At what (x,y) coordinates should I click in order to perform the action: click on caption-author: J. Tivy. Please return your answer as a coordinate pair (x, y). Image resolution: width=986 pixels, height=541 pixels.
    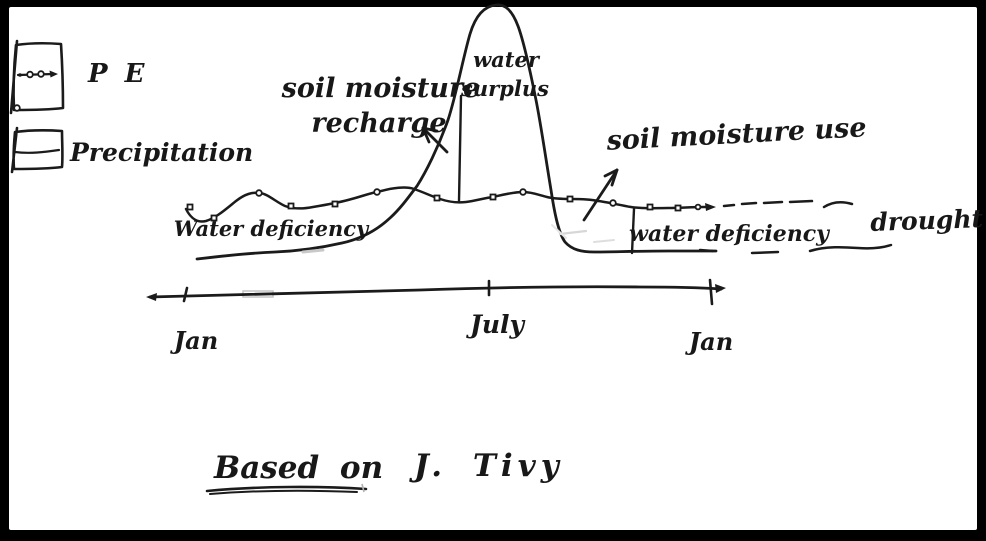
    Looking at the image, I should click on (486, 466).